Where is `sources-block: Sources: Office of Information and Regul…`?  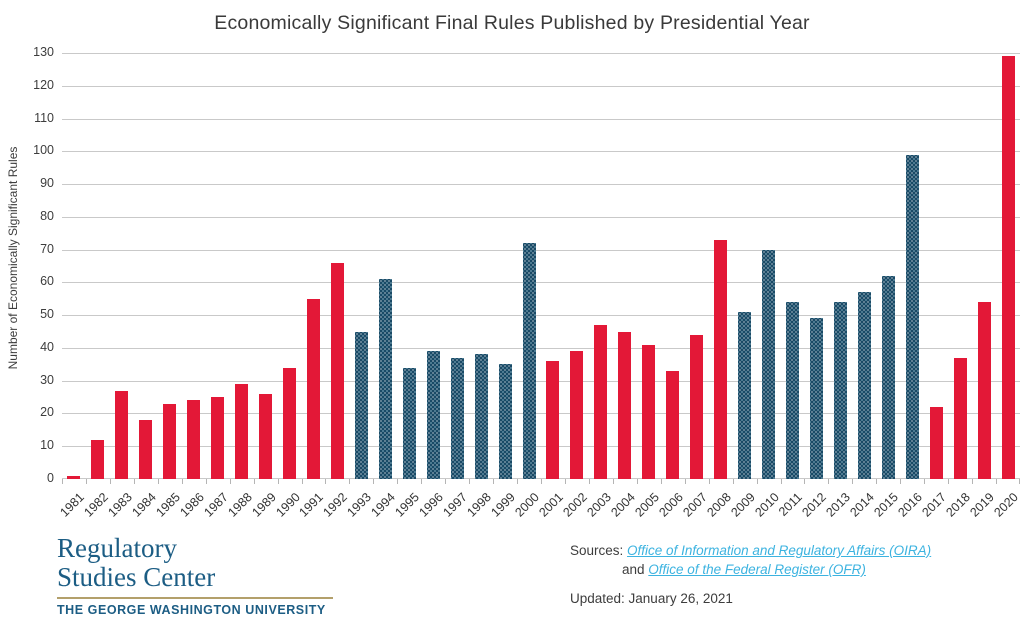
sources-block: Sources: Office of Information and Regul… is located at coordinates (750, 560).